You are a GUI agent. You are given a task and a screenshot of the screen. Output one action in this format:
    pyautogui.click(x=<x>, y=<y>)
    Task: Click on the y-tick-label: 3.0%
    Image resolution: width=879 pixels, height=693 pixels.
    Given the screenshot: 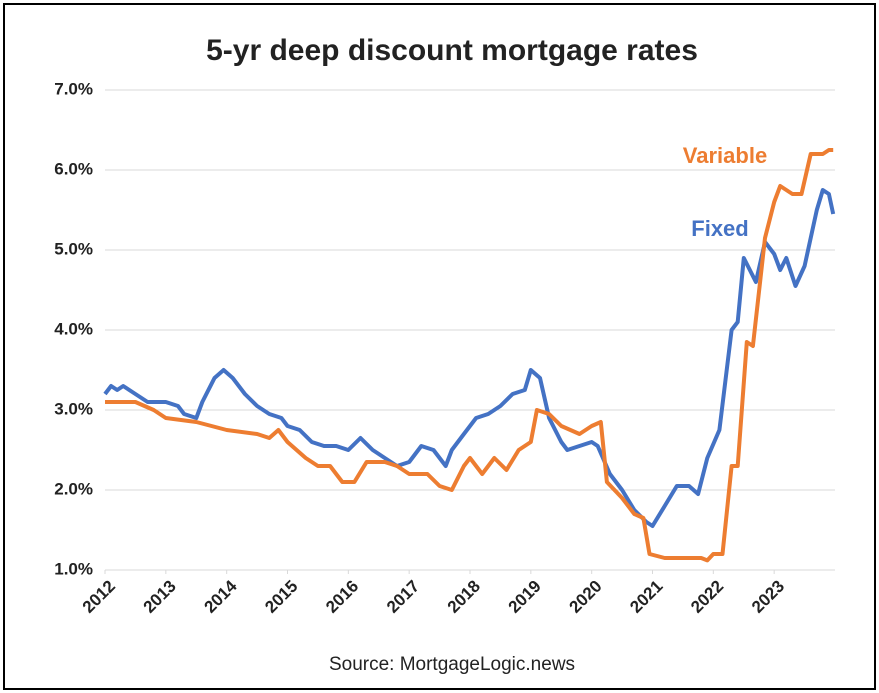 What is the action you would take?
    pyautogui.click(x=73, y=408)
    